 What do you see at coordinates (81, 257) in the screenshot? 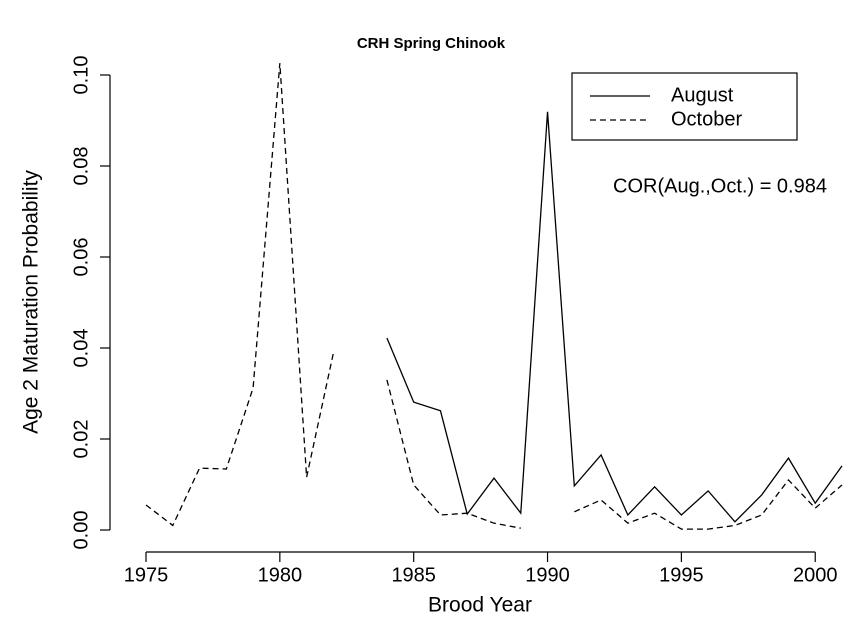
I see `y-tick-label: 0.06` at bounding box center [81, 257].